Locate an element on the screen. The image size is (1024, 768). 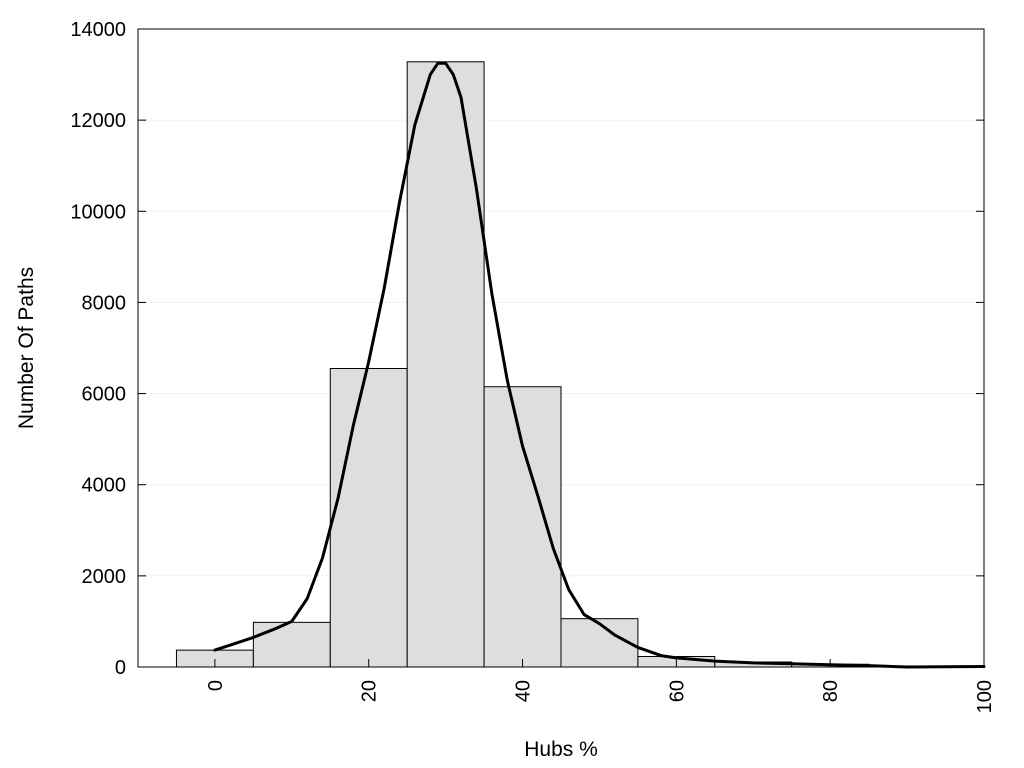
x-tick-label-4: 80 is located at coordinates (831, 691).